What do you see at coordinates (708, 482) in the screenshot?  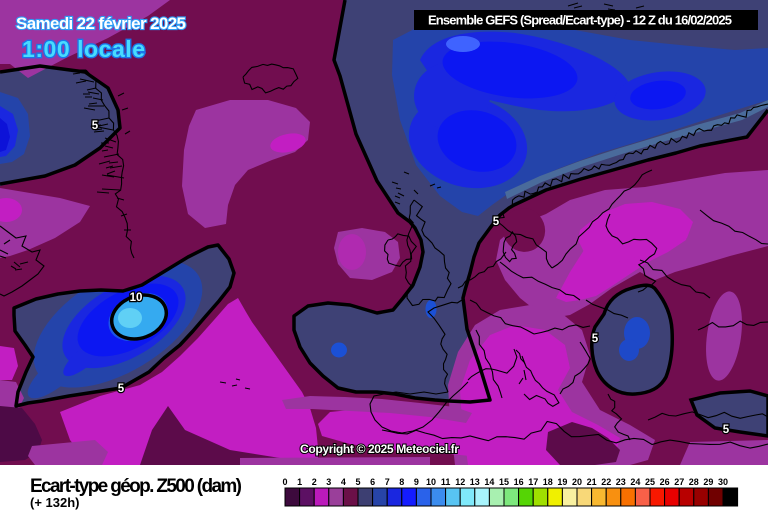 I see `svg-text: 29` at bounding box center [708, 482].